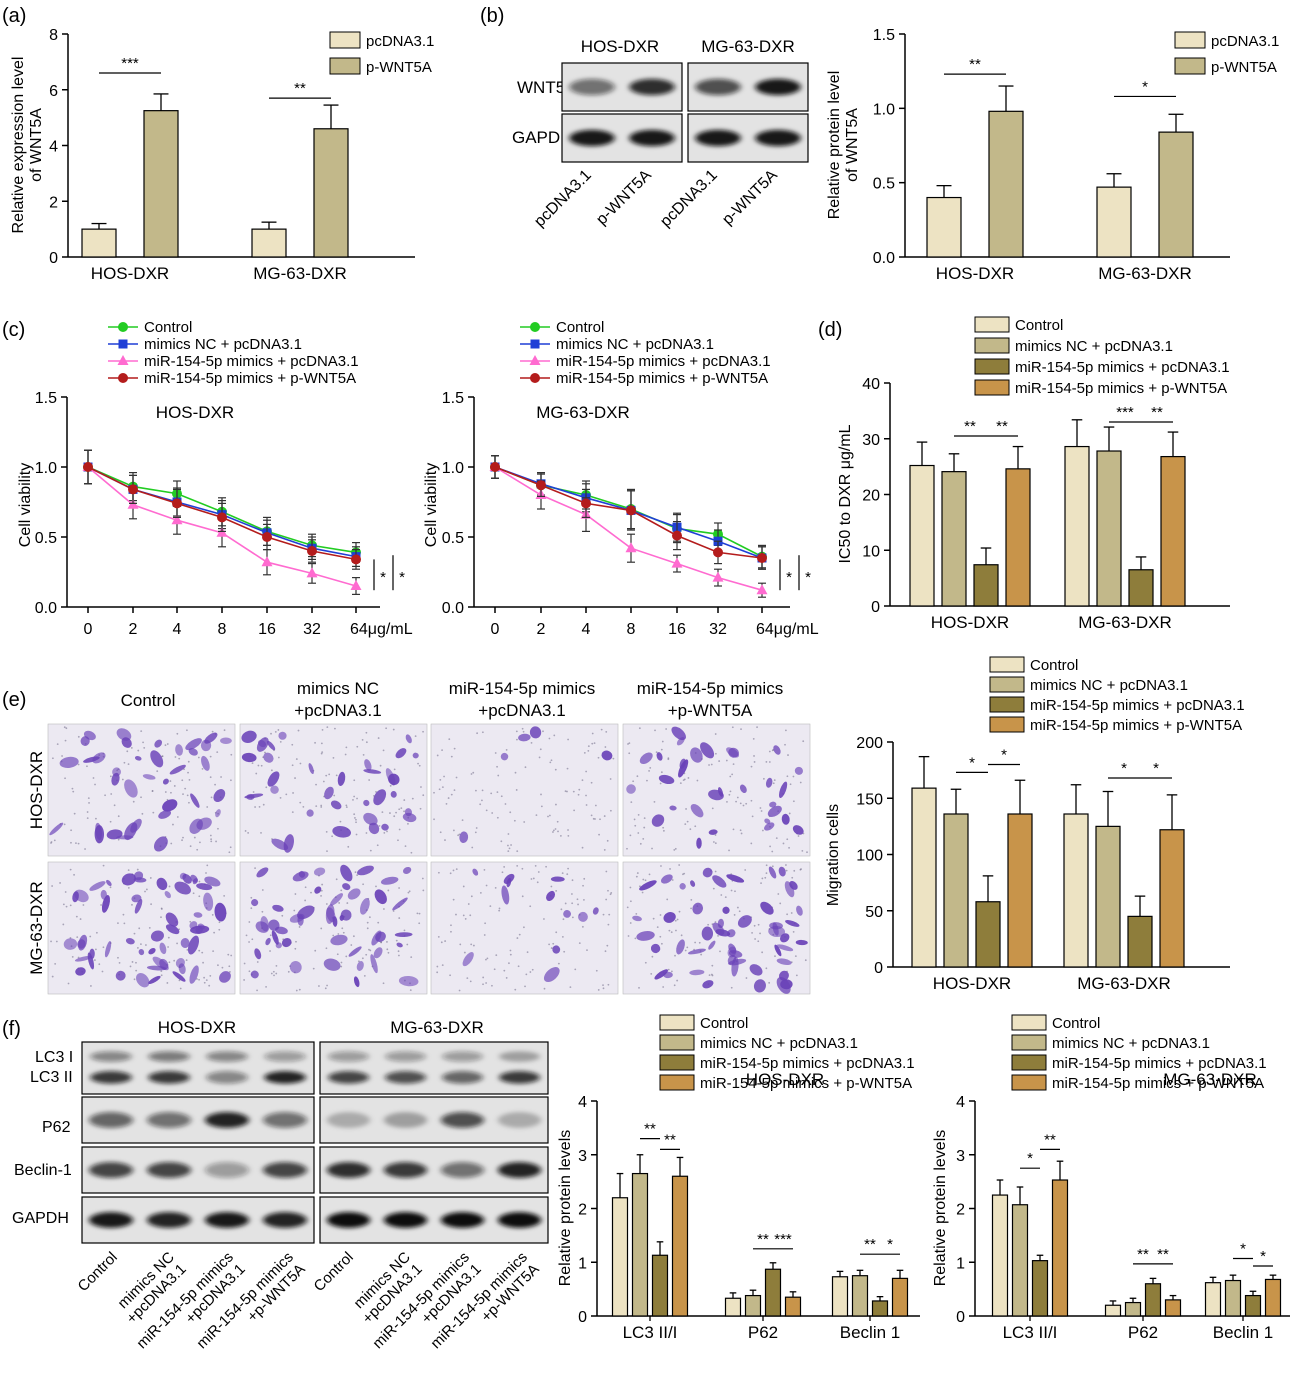 The image size is (1300, 1380). I want to click on x-tick-label: 64μg/mL, so click(787, 629).